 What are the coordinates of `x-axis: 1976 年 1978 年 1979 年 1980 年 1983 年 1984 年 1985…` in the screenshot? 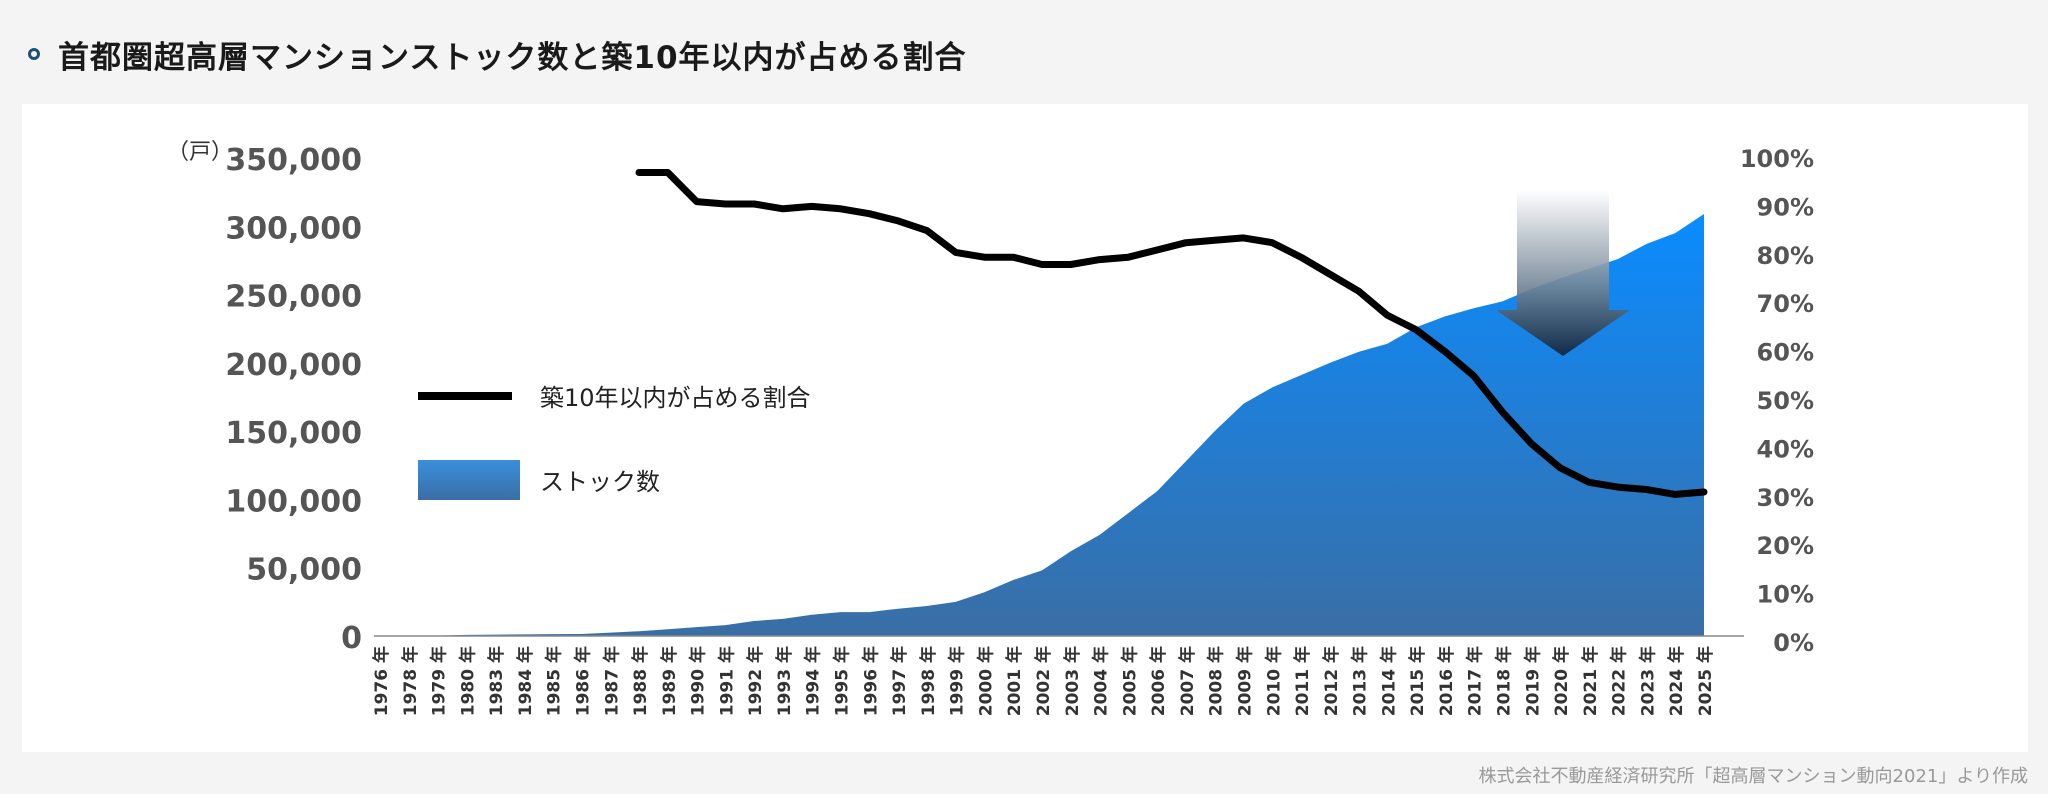 It's located at (1043, 681).